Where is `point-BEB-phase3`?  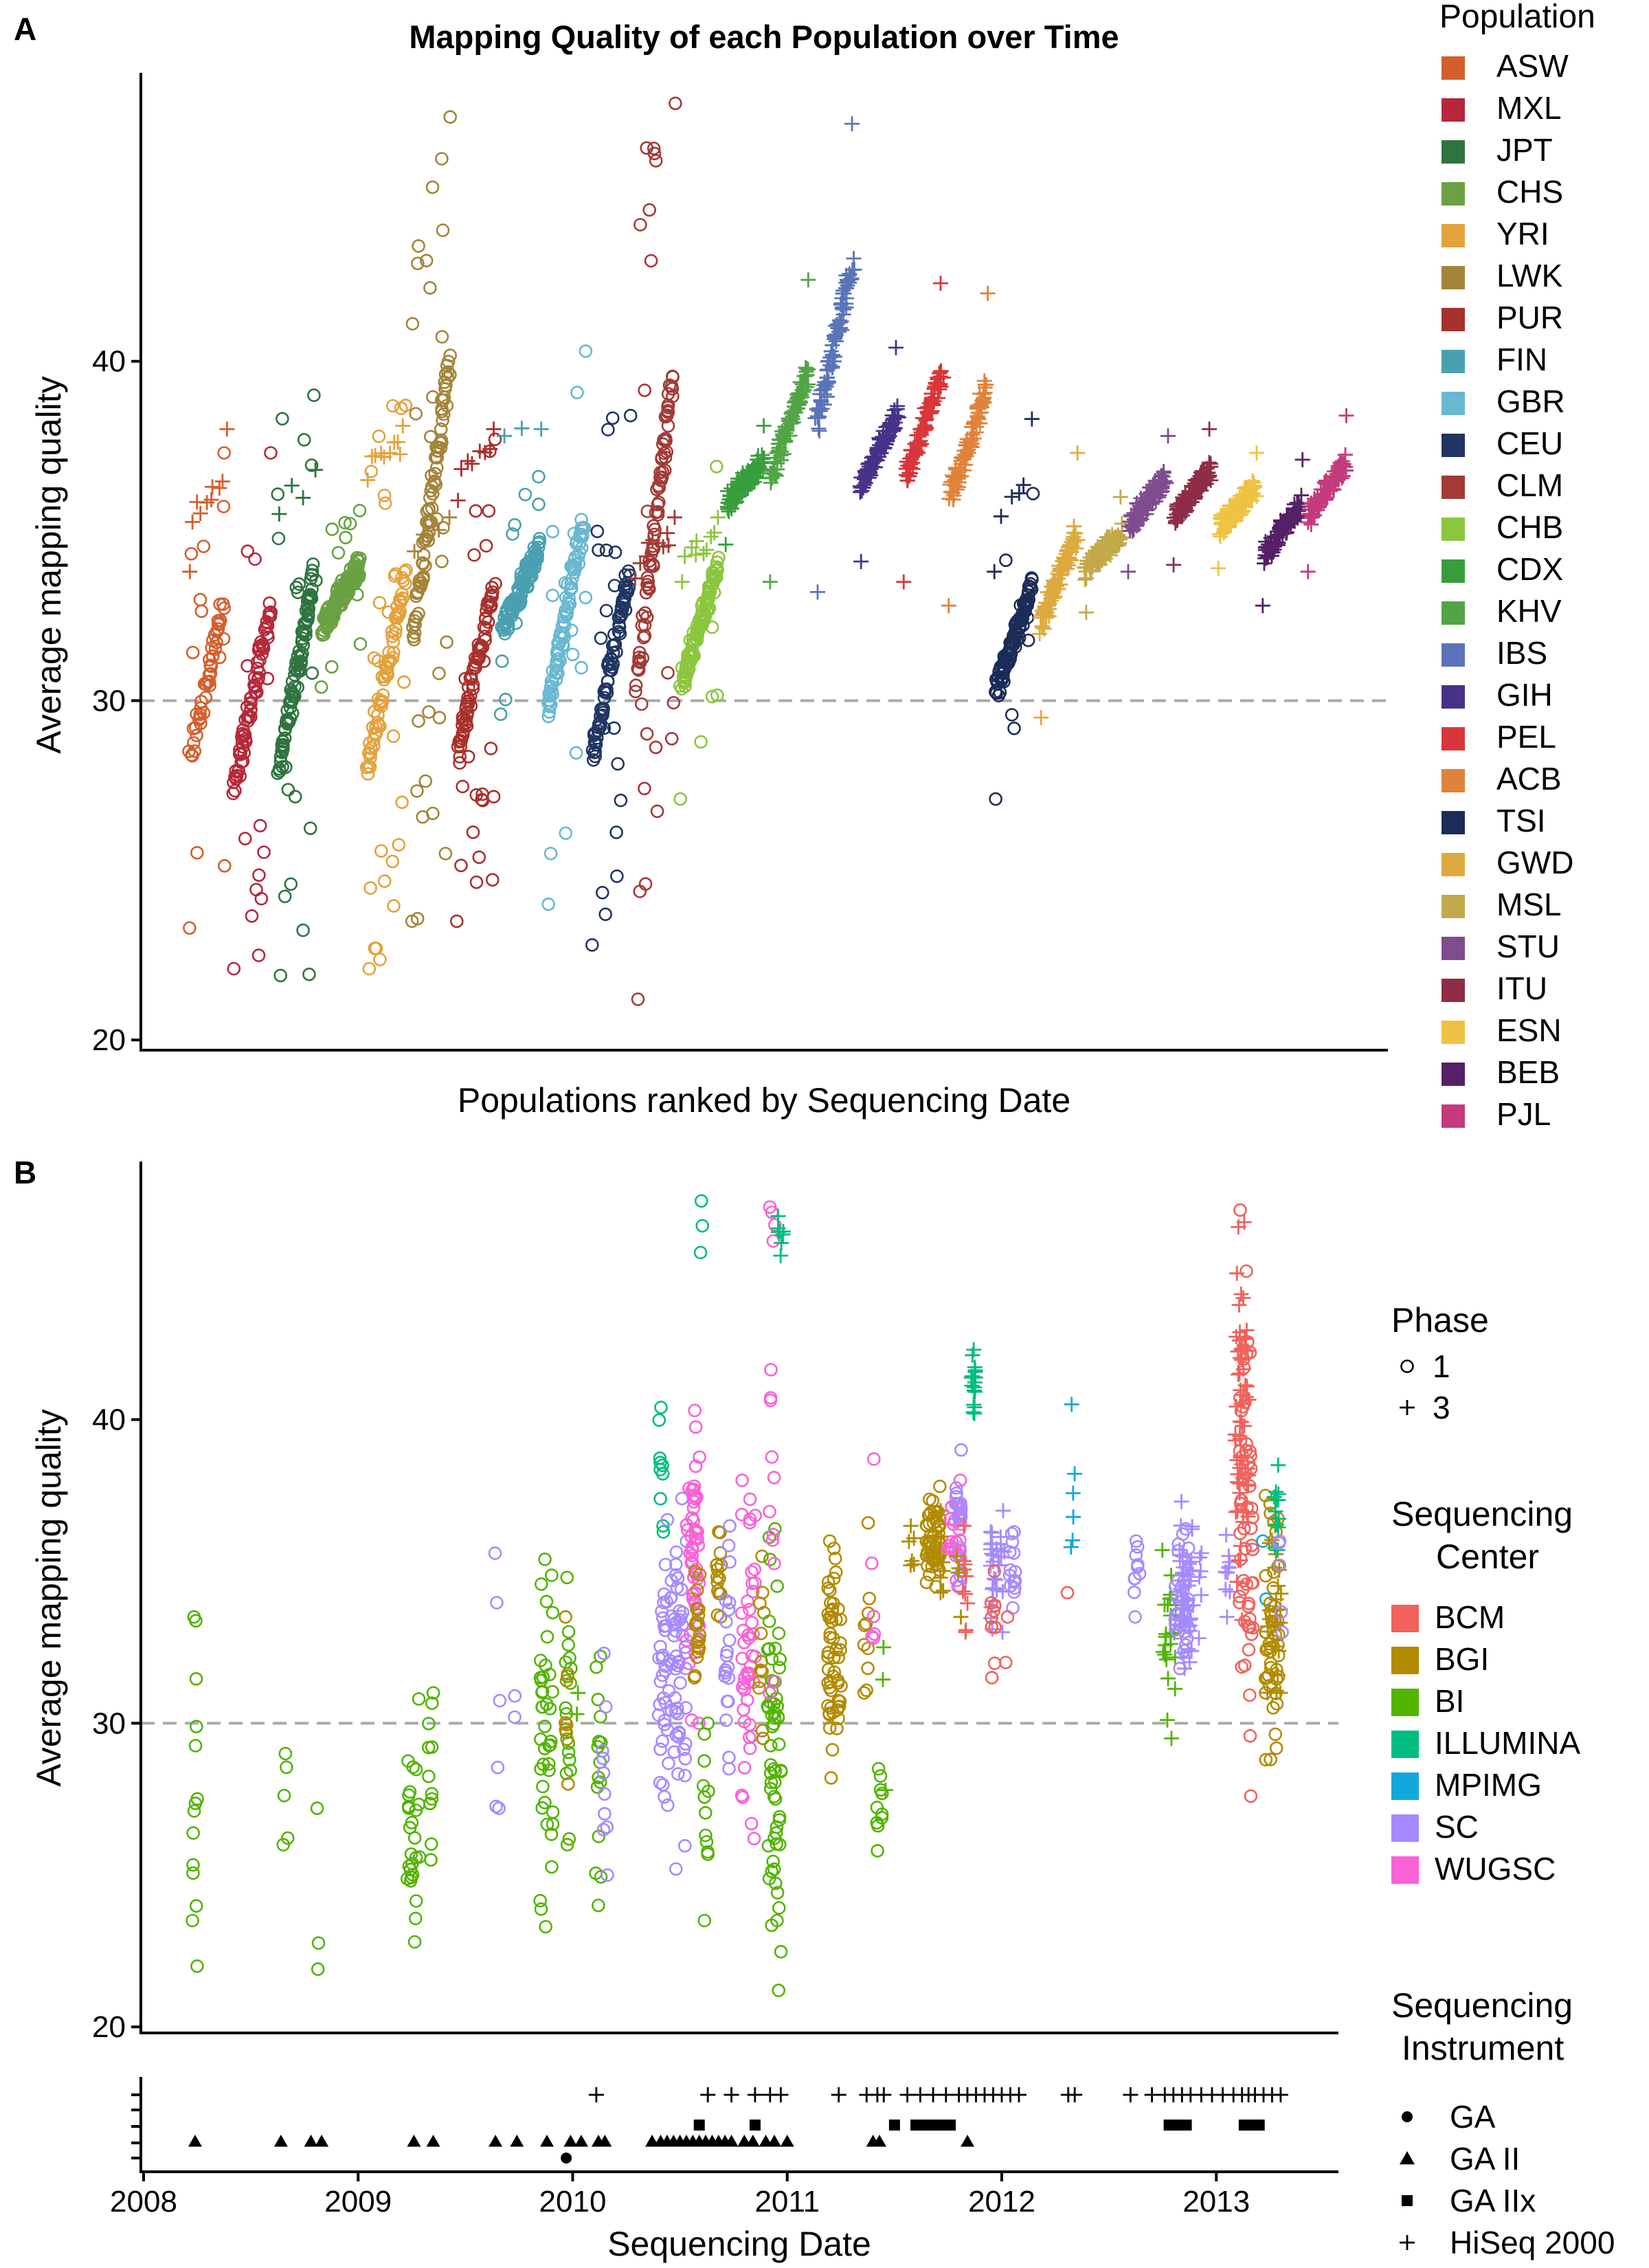 point-BEB-phase3 is located at coordinates (1301, 495).